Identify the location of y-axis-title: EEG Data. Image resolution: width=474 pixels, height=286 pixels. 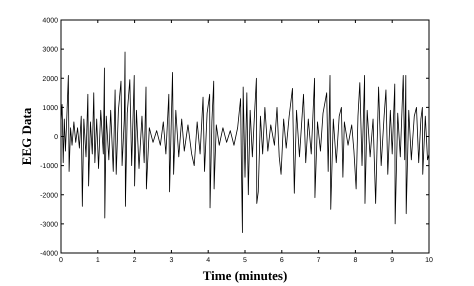
(26, 136).